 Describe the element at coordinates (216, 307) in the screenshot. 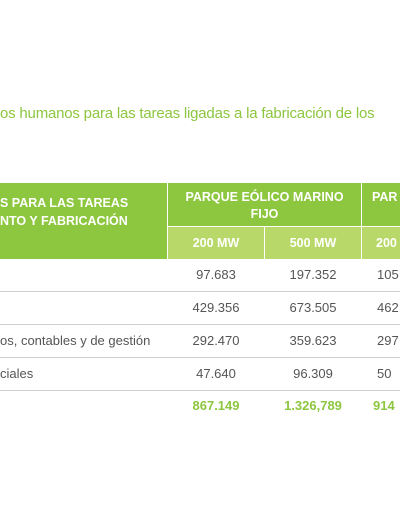

I see `cell-value: 429.356` at that location.